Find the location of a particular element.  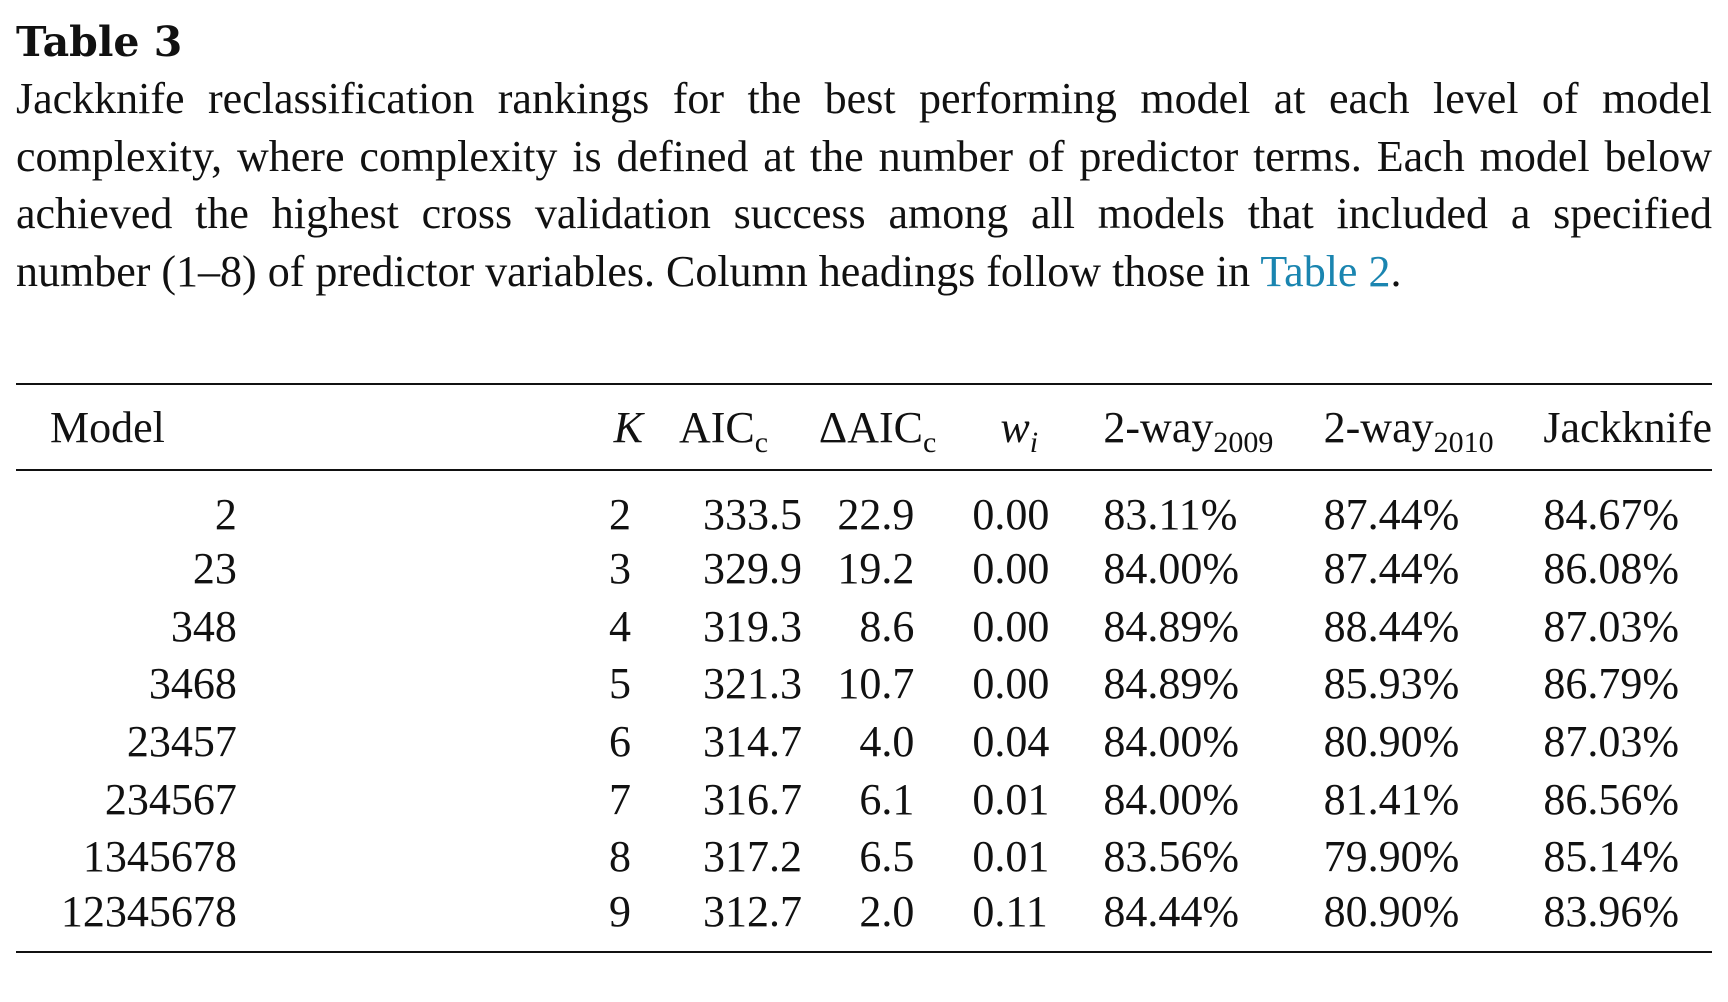

cell-aicc: 321.3 is located at coordinates (752, 684).